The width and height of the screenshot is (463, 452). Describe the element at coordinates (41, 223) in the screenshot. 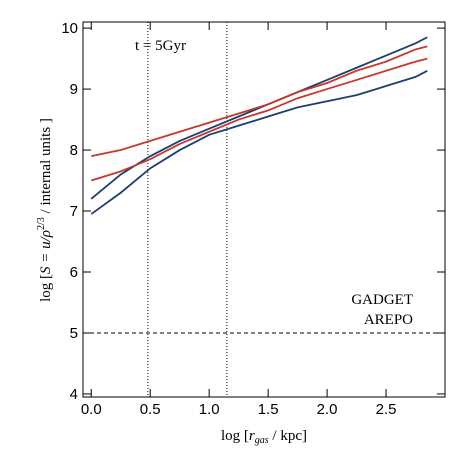

I see `y-label-part: 2/3` at that location.